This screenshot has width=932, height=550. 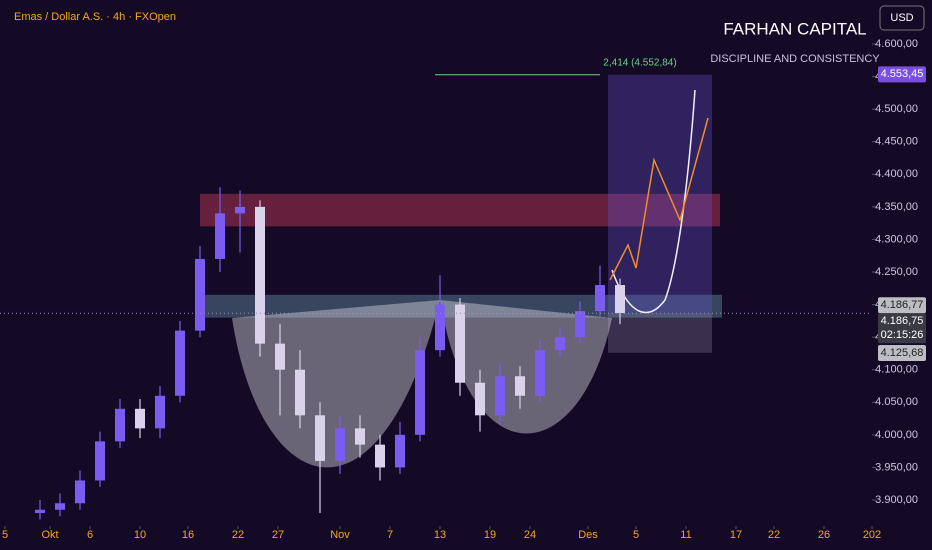 What do you see at coordinates (896, 142) in the screenshot?
I see `y-tick-label: 4.450,00` at bounding box center [896, 142].